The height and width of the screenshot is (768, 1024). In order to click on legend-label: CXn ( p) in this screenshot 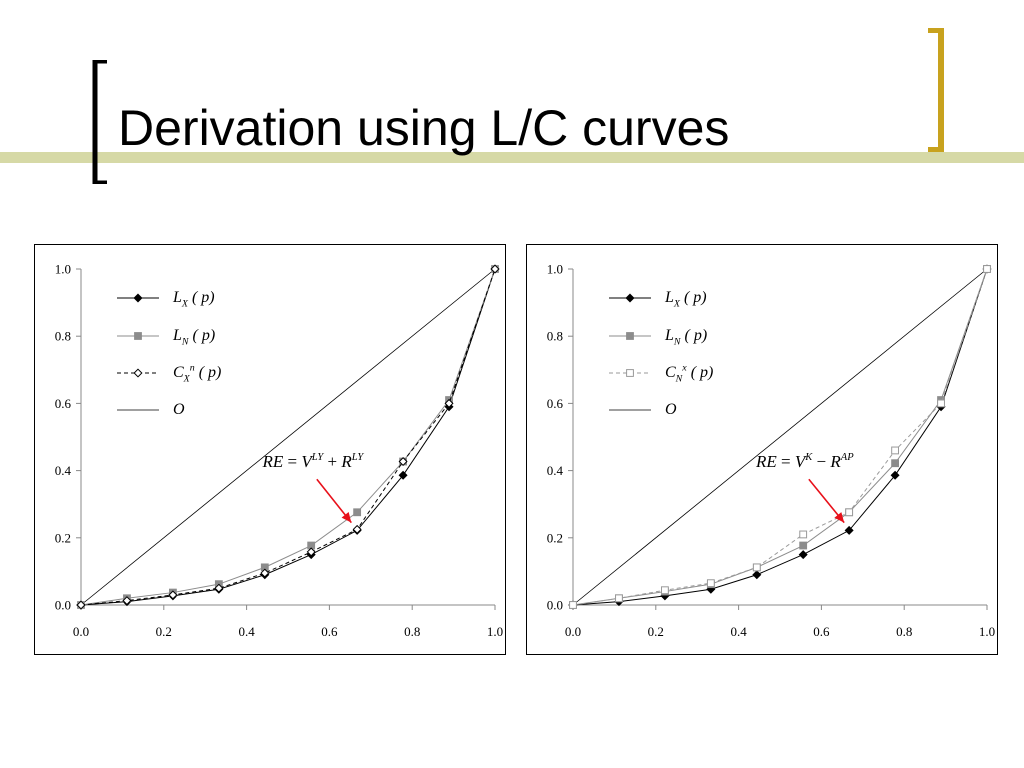, I will do `click(197, 373)`.